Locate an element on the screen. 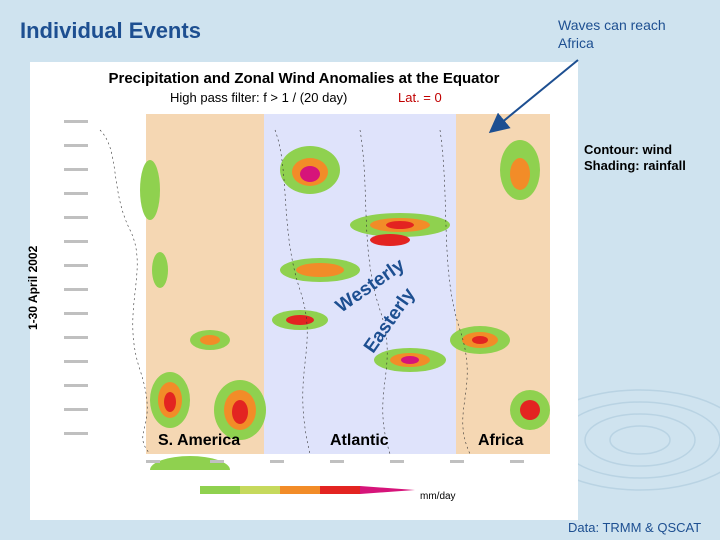  x-ticks is located at coordinates (335, 461).